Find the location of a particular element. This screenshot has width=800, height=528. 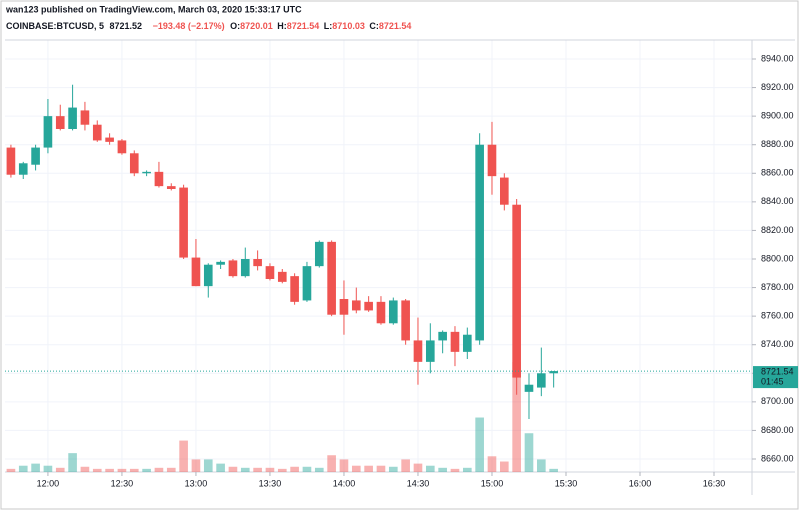

y-tick-label: 8820.00 is located at coordinates (777, 230).